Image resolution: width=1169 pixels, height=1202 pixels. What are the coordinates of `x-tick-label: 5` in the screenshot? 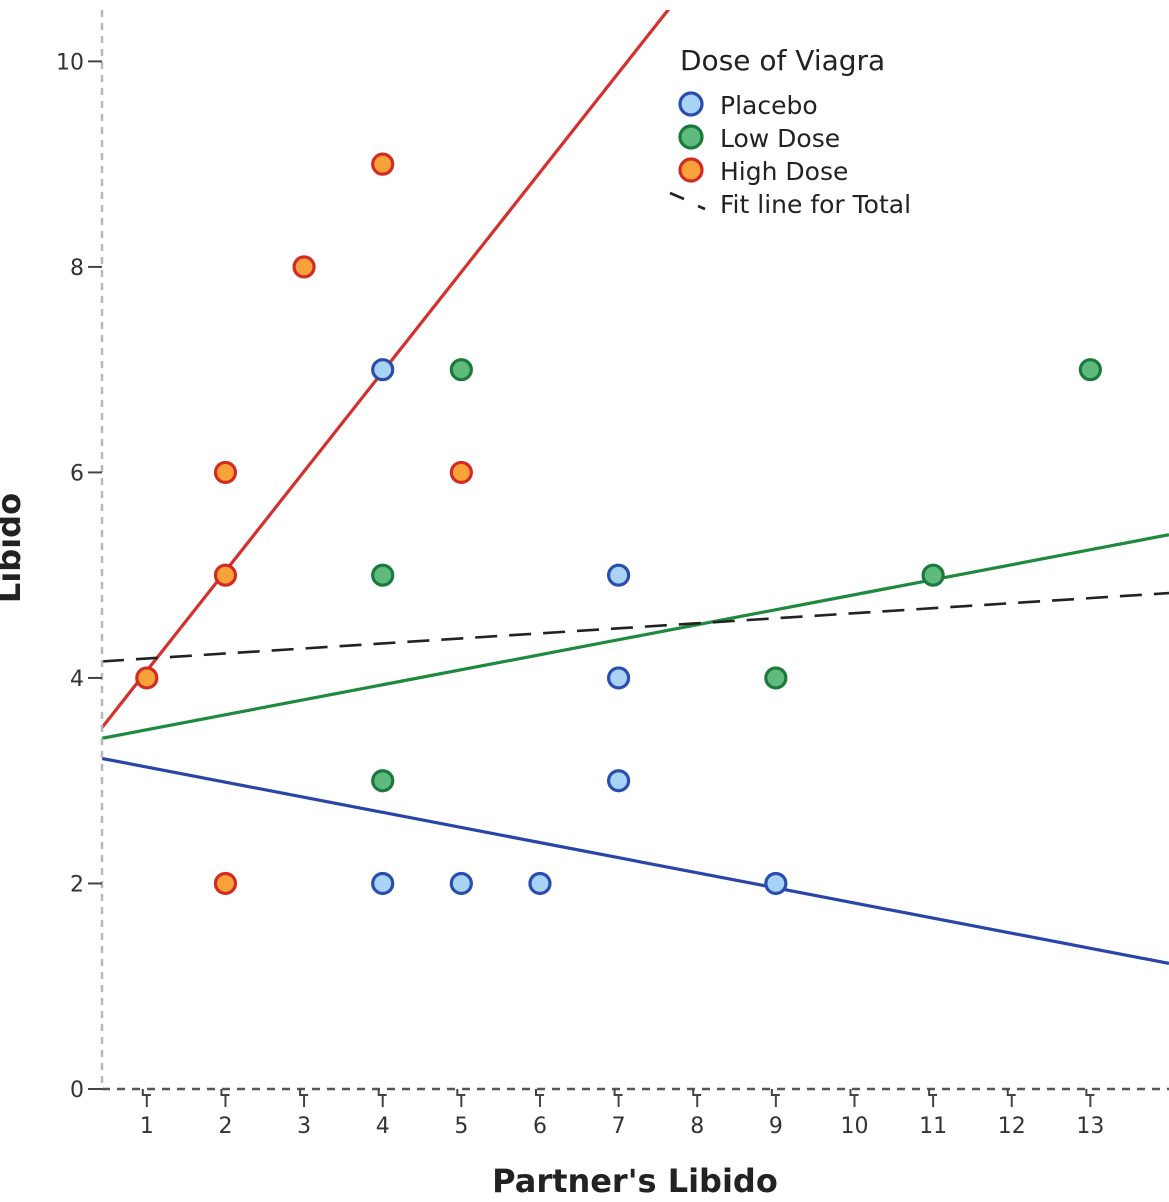 It's located at (461, 1126).